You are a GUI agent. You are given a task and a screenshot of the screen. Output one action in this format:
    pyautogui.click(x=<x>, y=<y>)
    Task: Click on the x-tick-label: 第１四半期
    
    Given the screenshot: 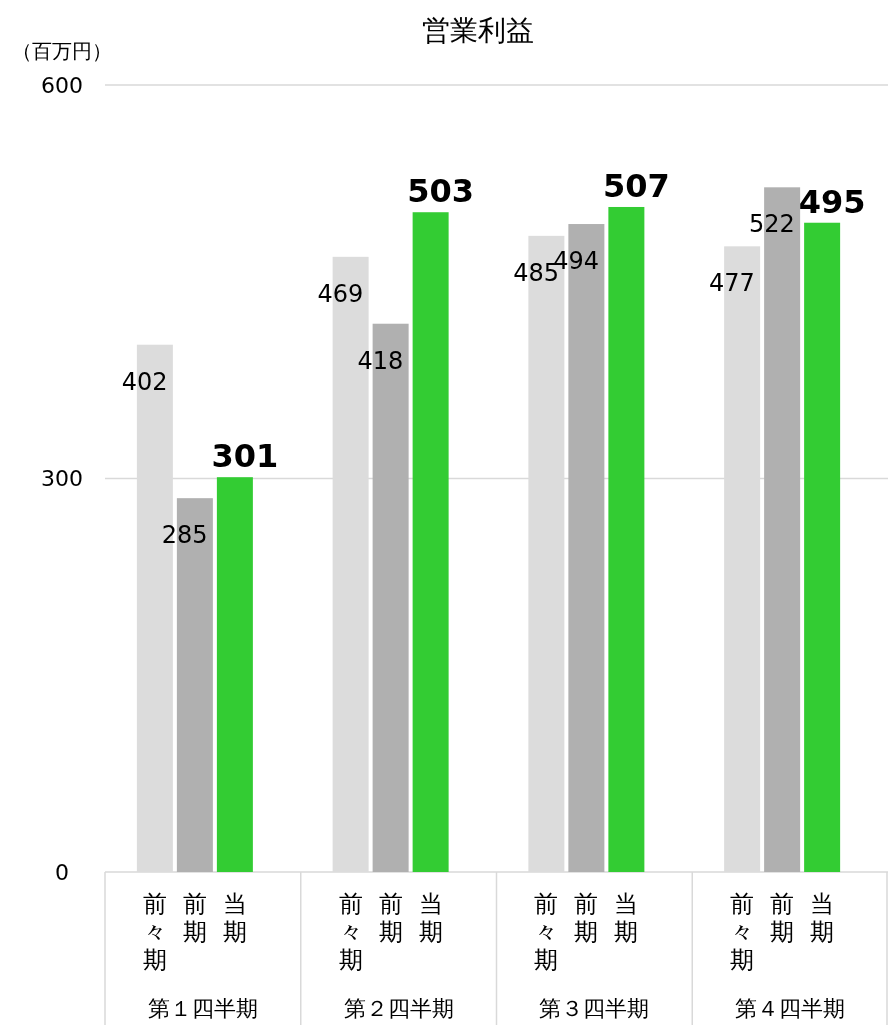 What is the action you would take?
    pyautogui.click(x=202, y=1008)
    